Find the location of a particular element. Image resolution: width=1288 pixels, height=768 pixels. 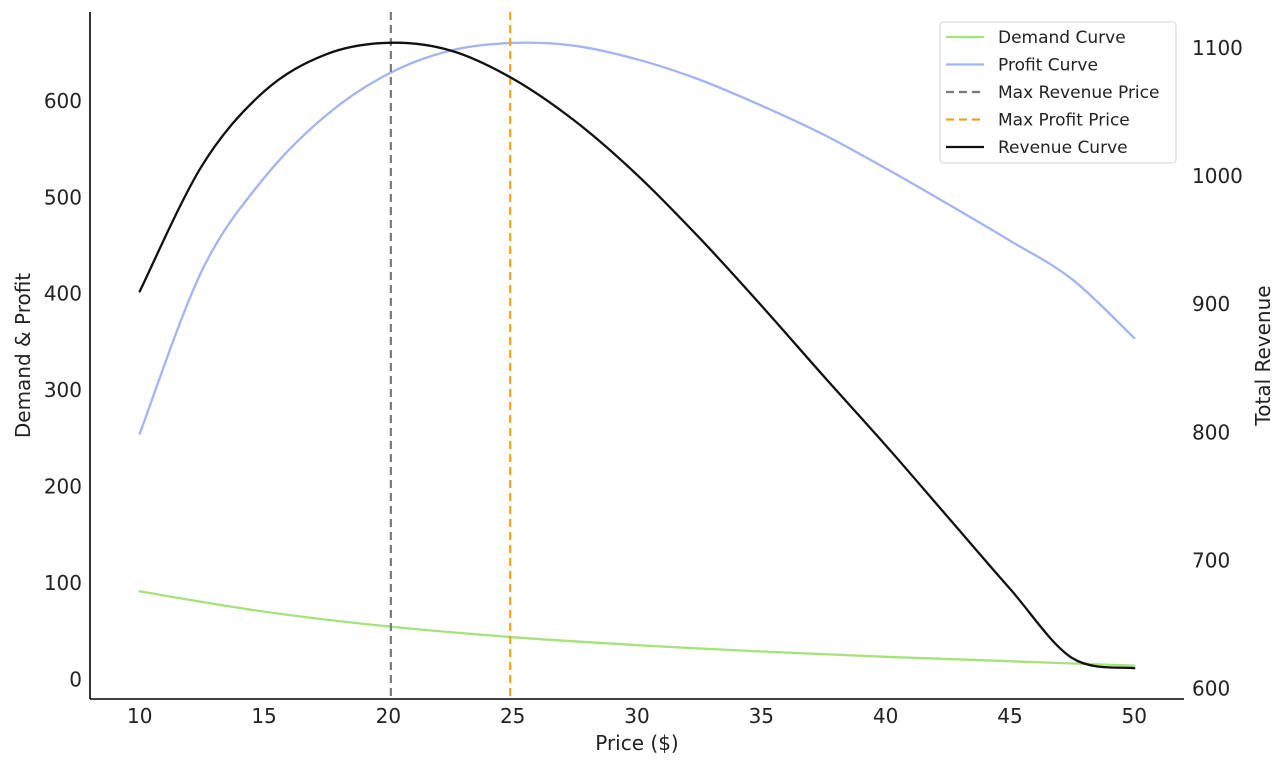

right-y-tick-label: 700 is located at coordinates (1211, 561).